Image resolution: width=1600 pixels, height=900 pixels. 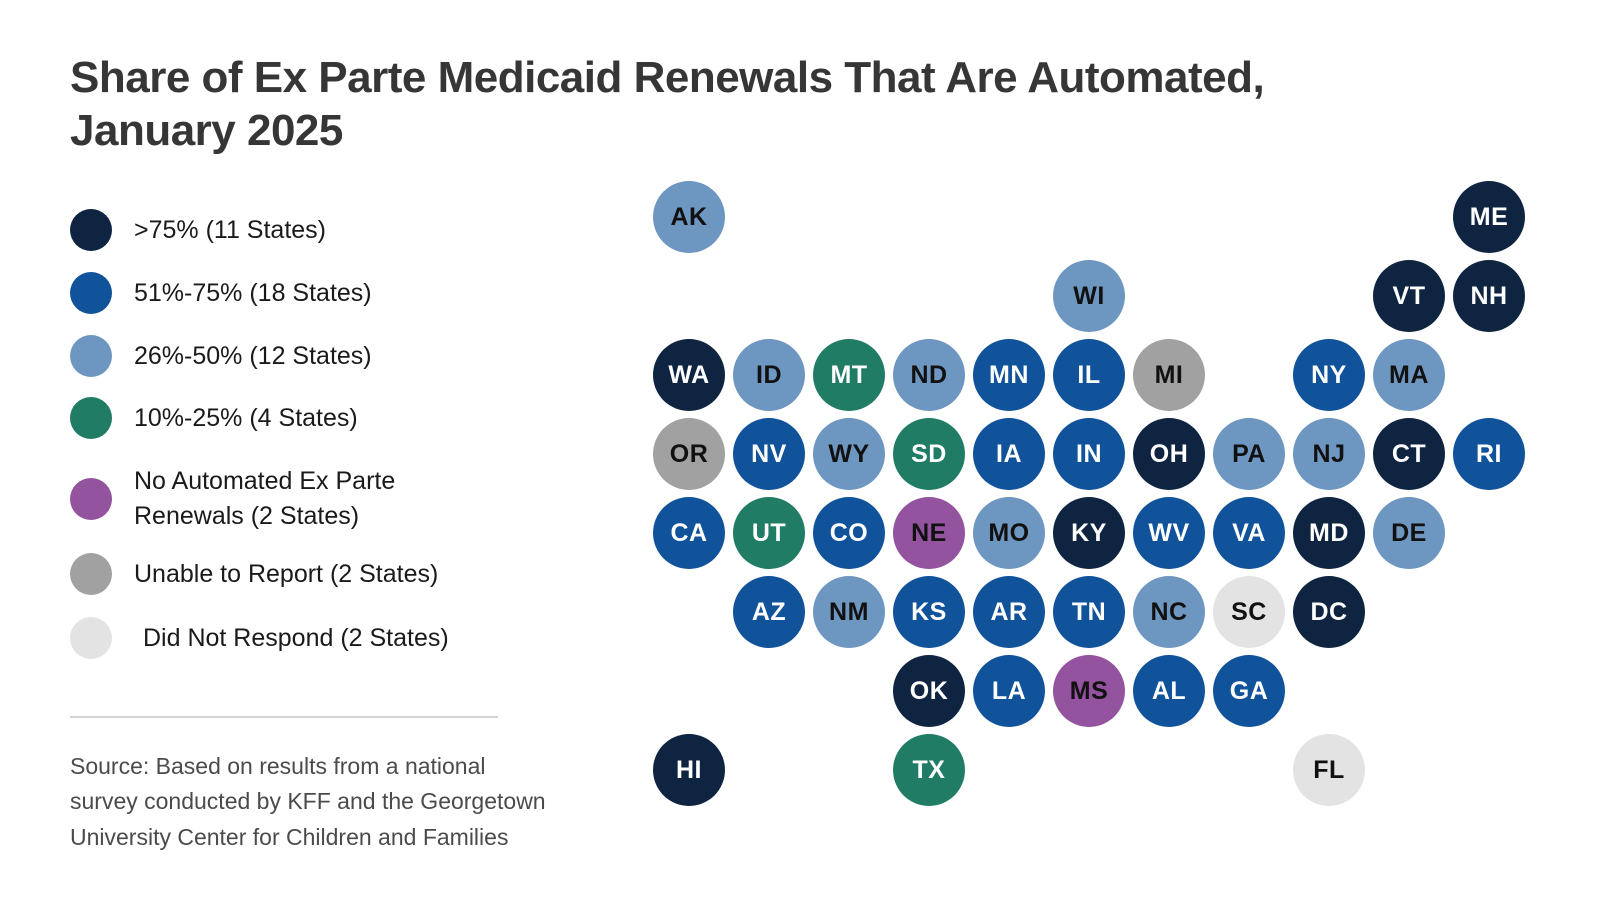 I want to click on state-circle-hi: HI, so click(x=689, y=770).